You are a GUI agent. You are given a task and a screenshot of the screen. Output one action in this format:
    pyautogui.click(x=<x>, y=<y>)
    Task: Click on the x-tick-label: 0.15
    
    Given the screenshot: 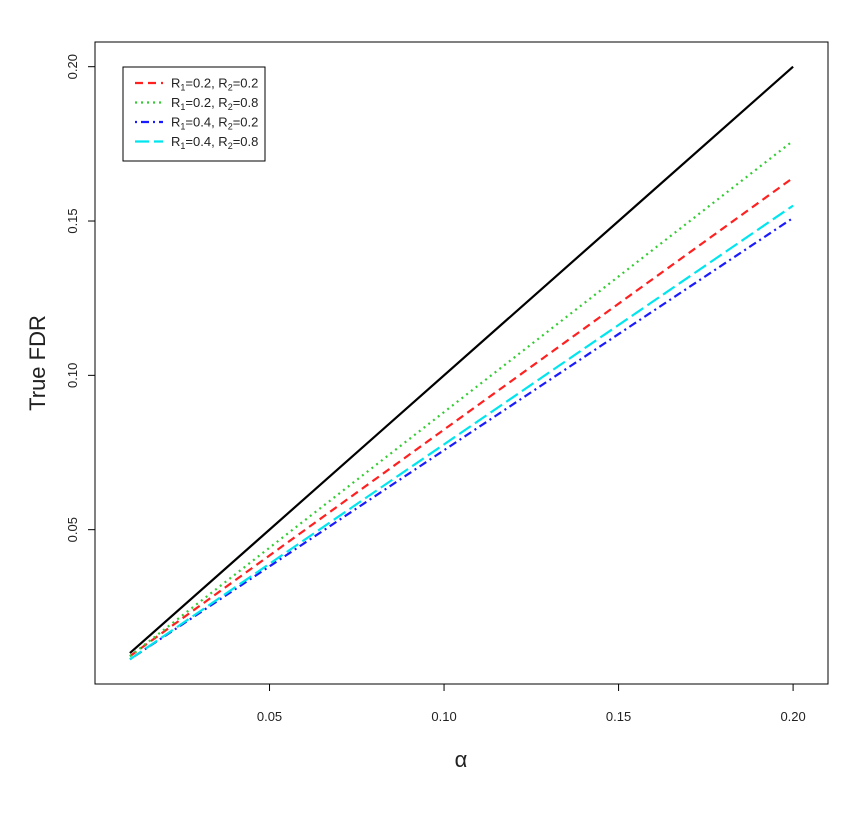 What is the action you would take?
    pyautogui.click(x=618, y=716)
    